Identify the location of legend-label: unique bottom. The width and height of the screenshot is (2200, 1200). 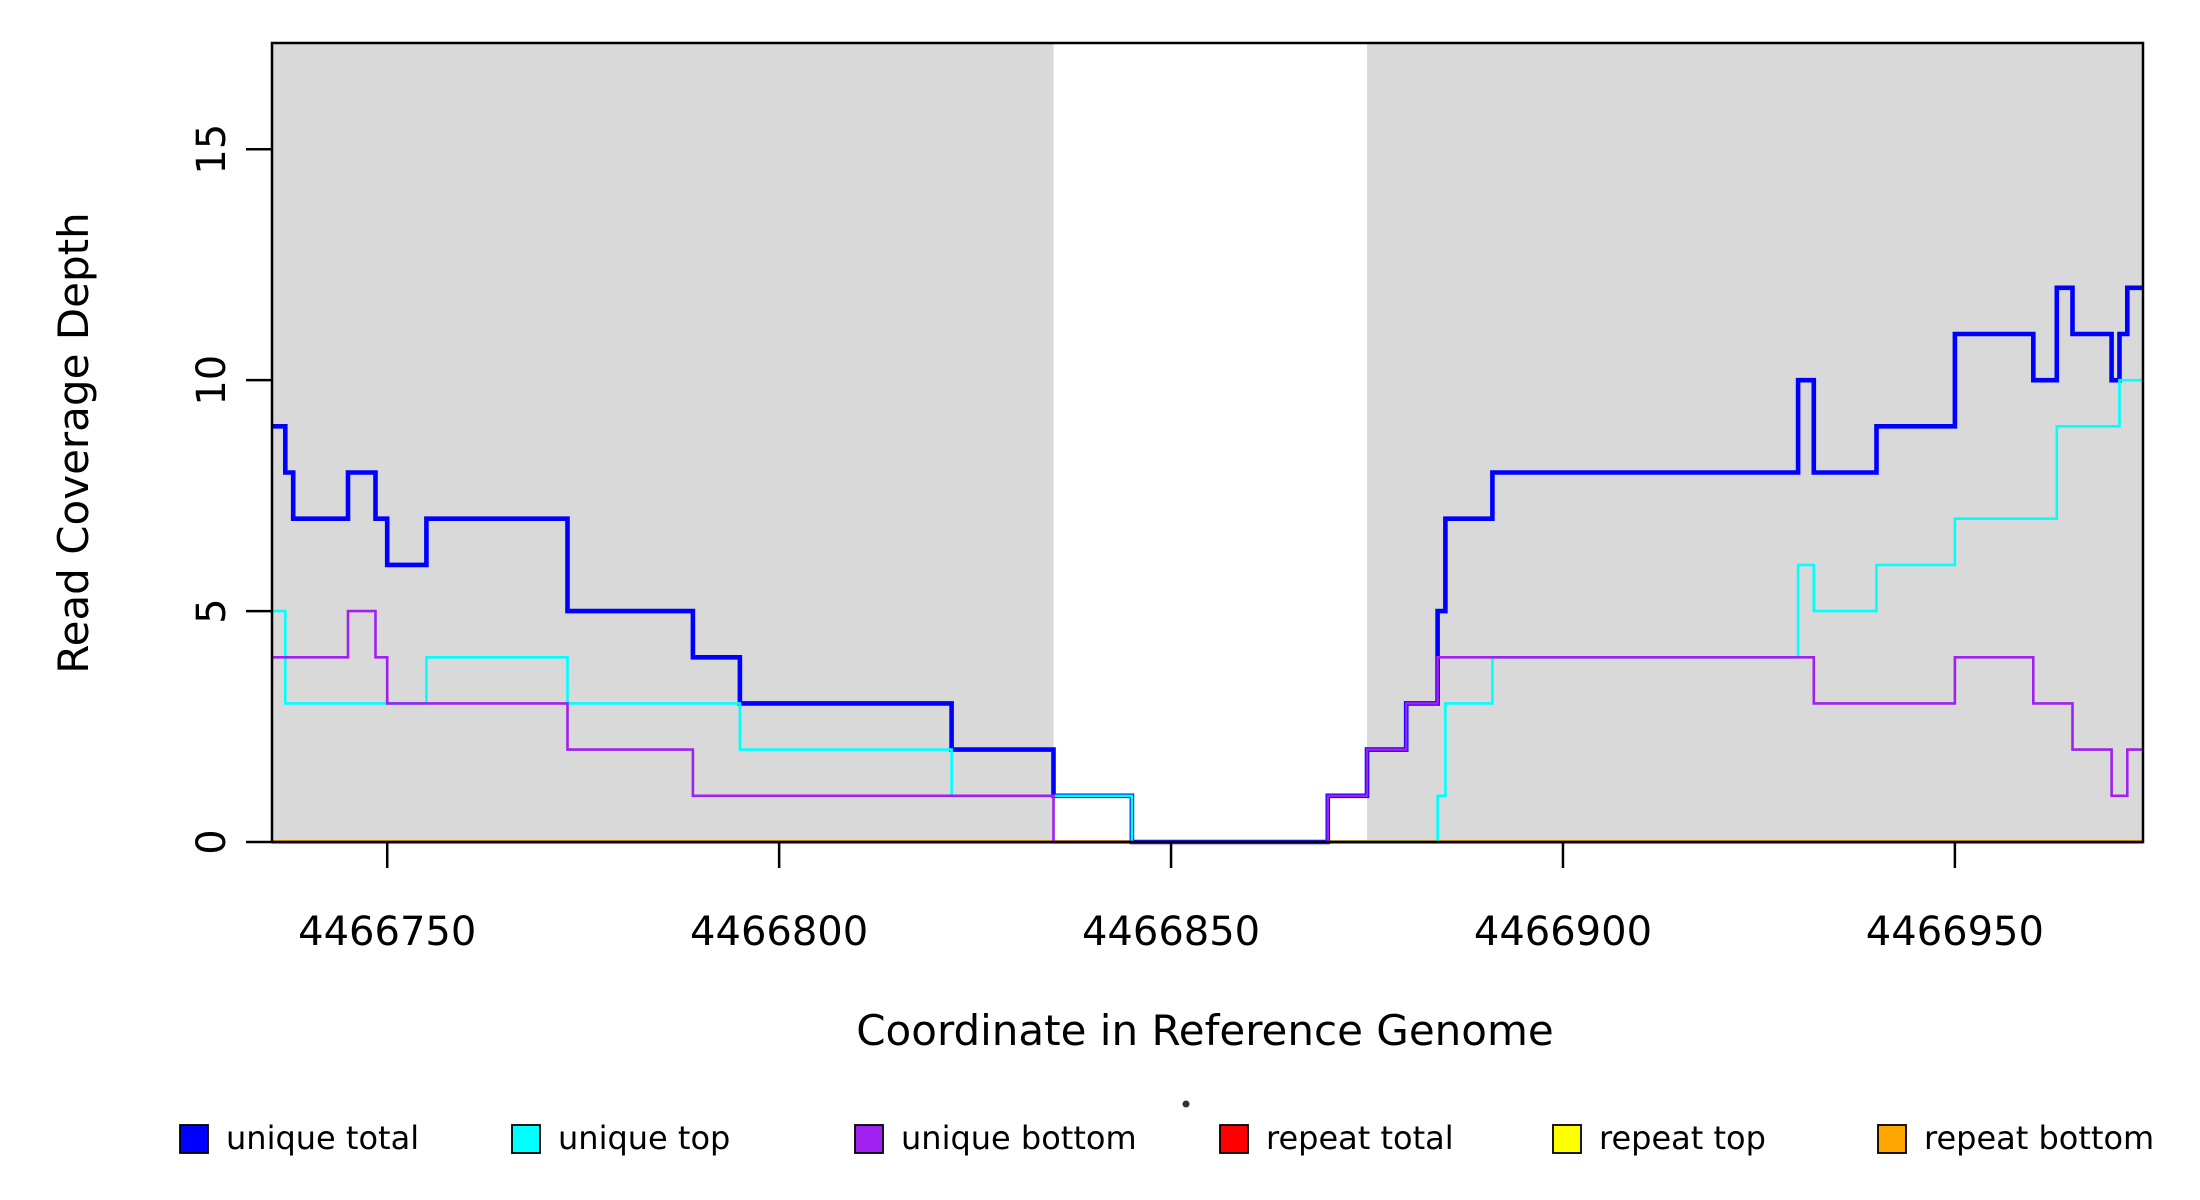
(1019, 1138).